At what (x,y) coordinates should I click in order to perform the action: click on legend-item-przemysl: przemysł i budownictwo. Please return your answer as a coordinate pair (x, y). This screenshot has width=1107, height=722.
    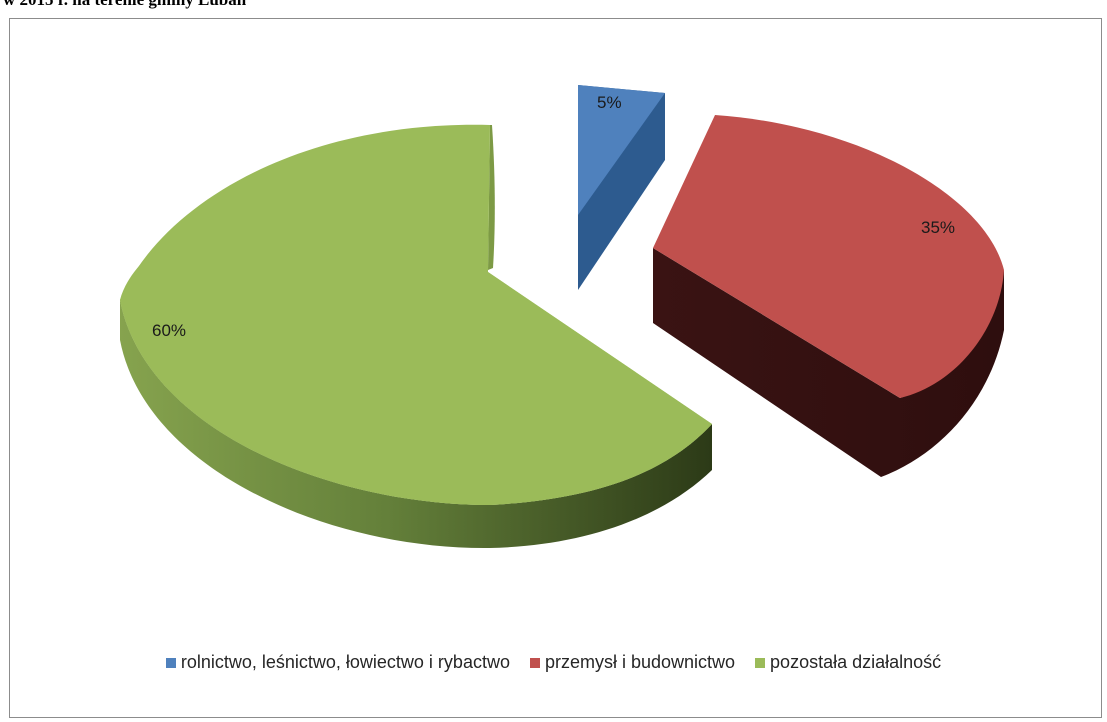
    Looking at the image, I should click on (632, 662).